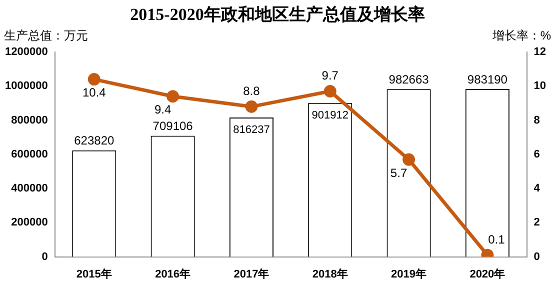 Image resolution: width=555 pixels, height=288 pixels. Describe the element at coordinates (330, 273) in the screenshot. I see `x-tick-label: 2018年` at that location.